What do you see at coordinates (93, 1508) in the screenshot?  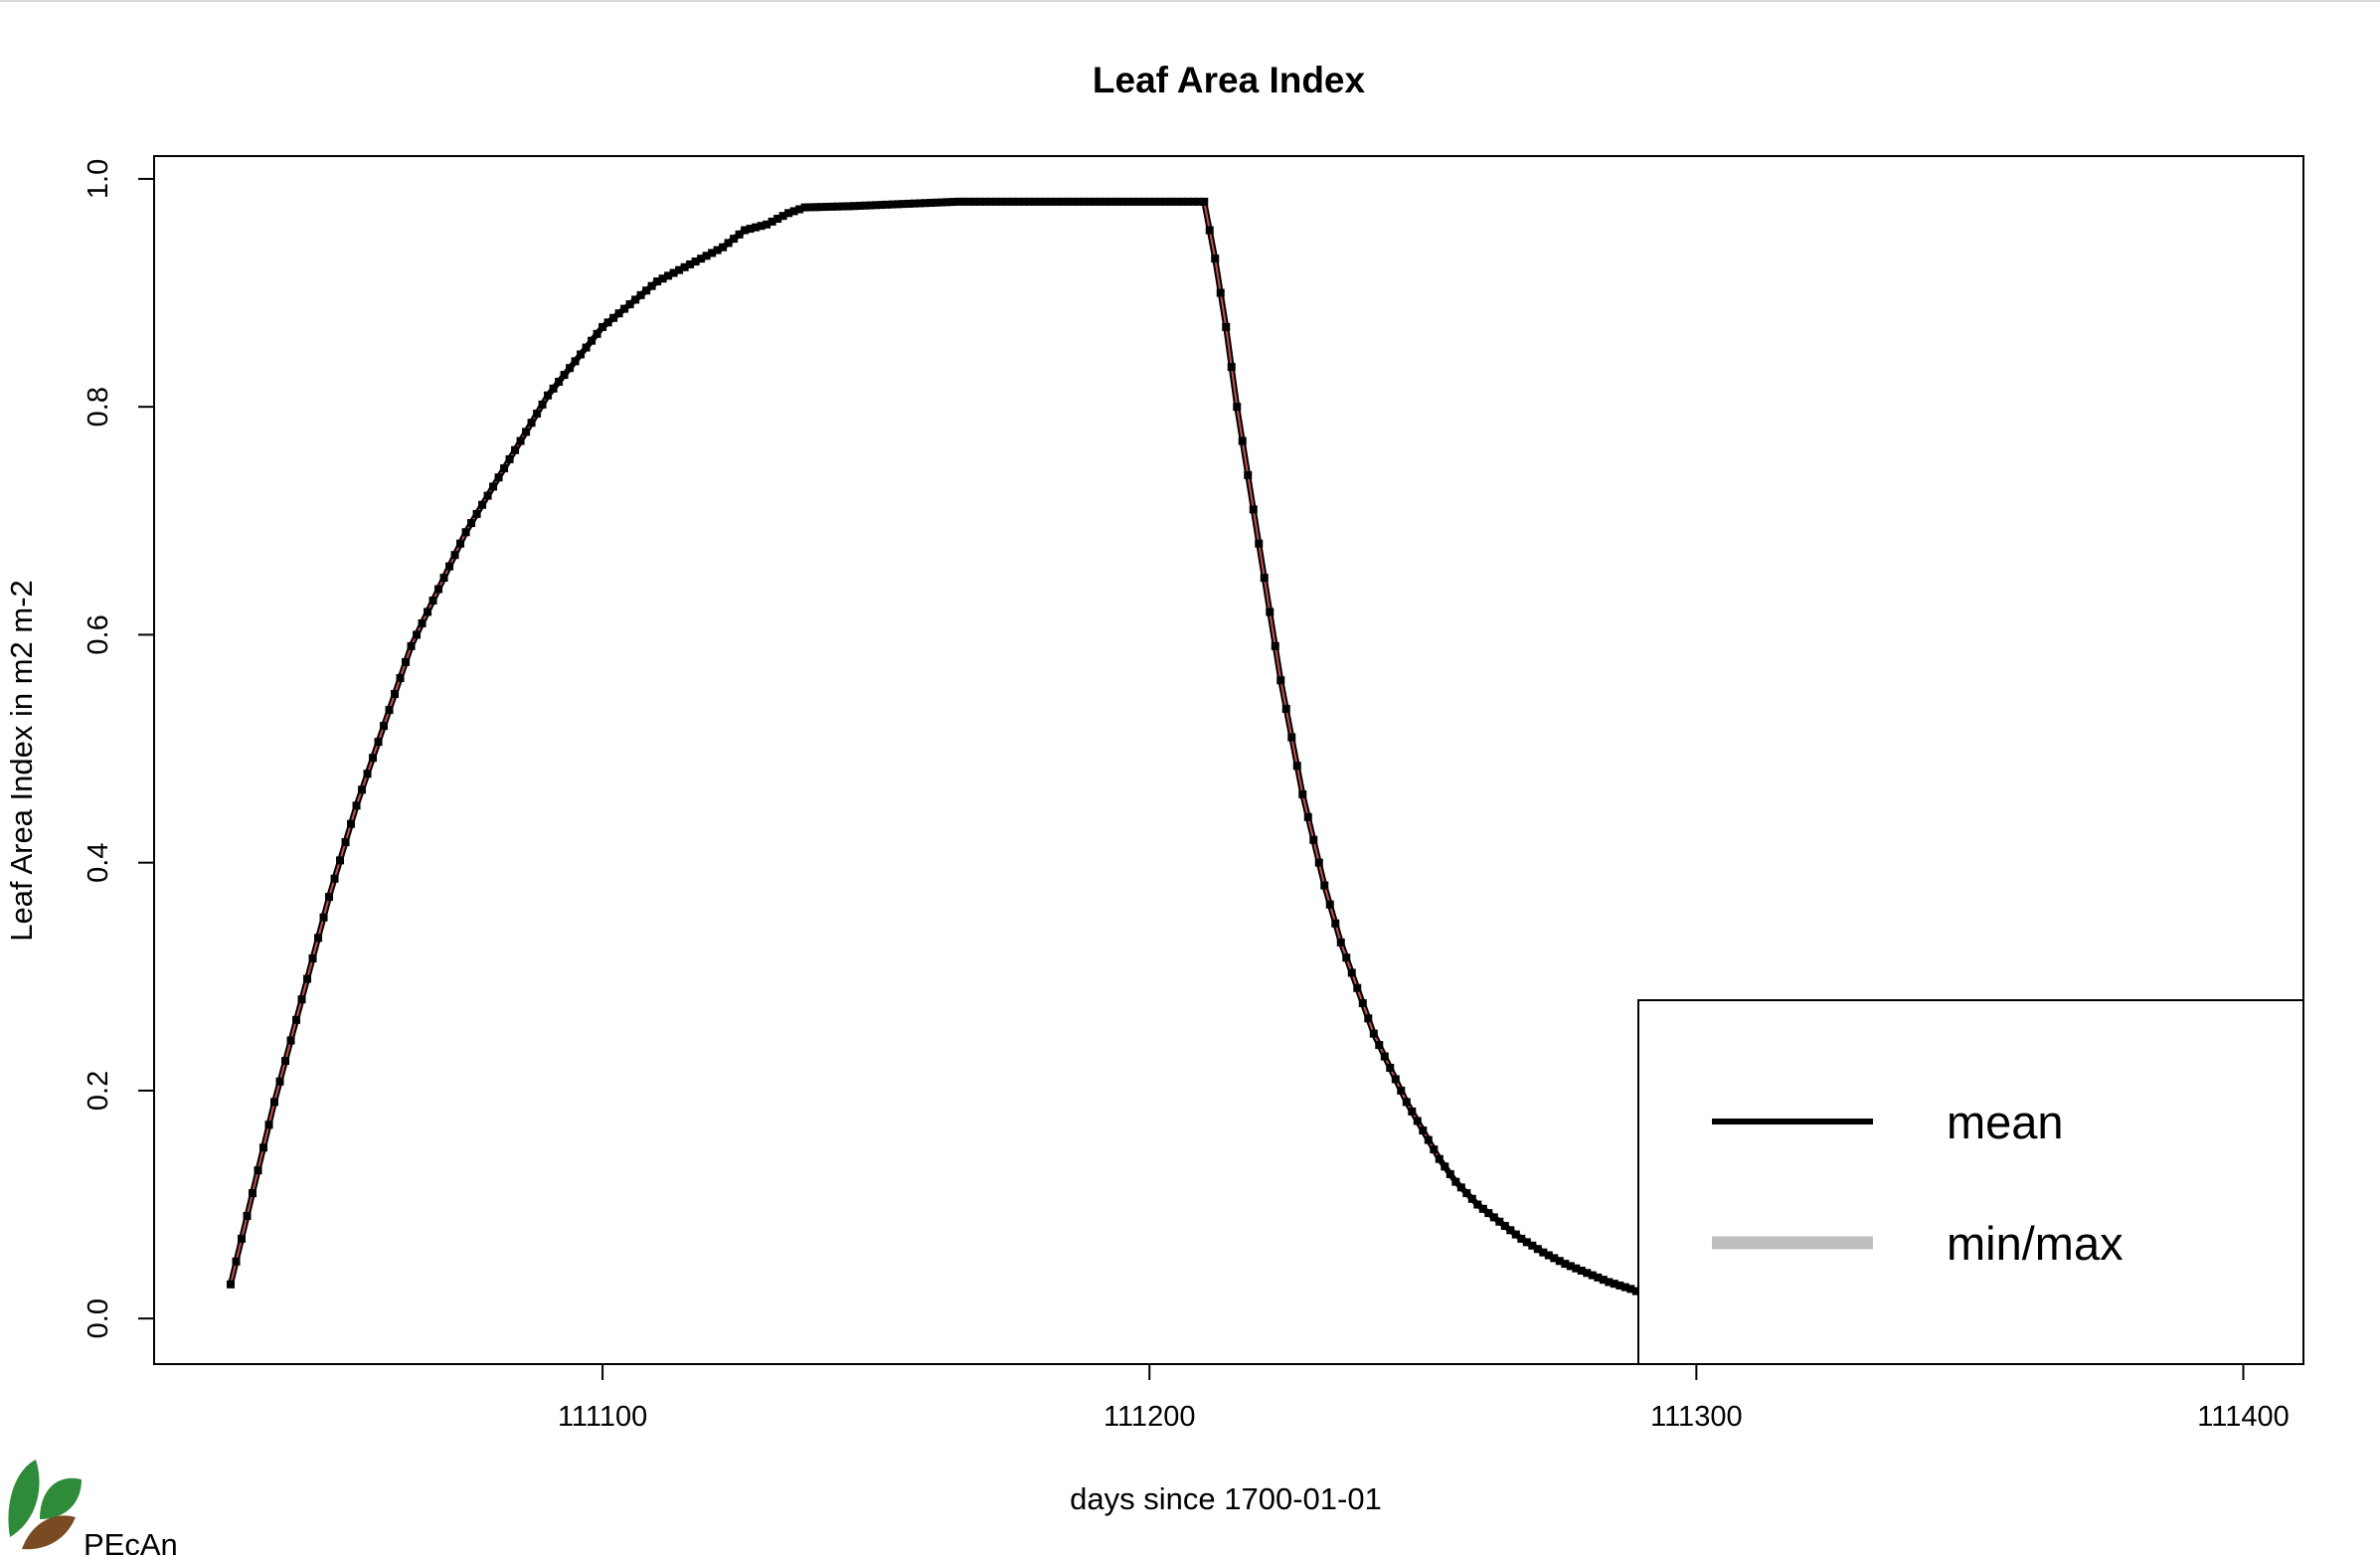 I see `pecan-logo: PEcAn` at bounding box center [93, 1508].